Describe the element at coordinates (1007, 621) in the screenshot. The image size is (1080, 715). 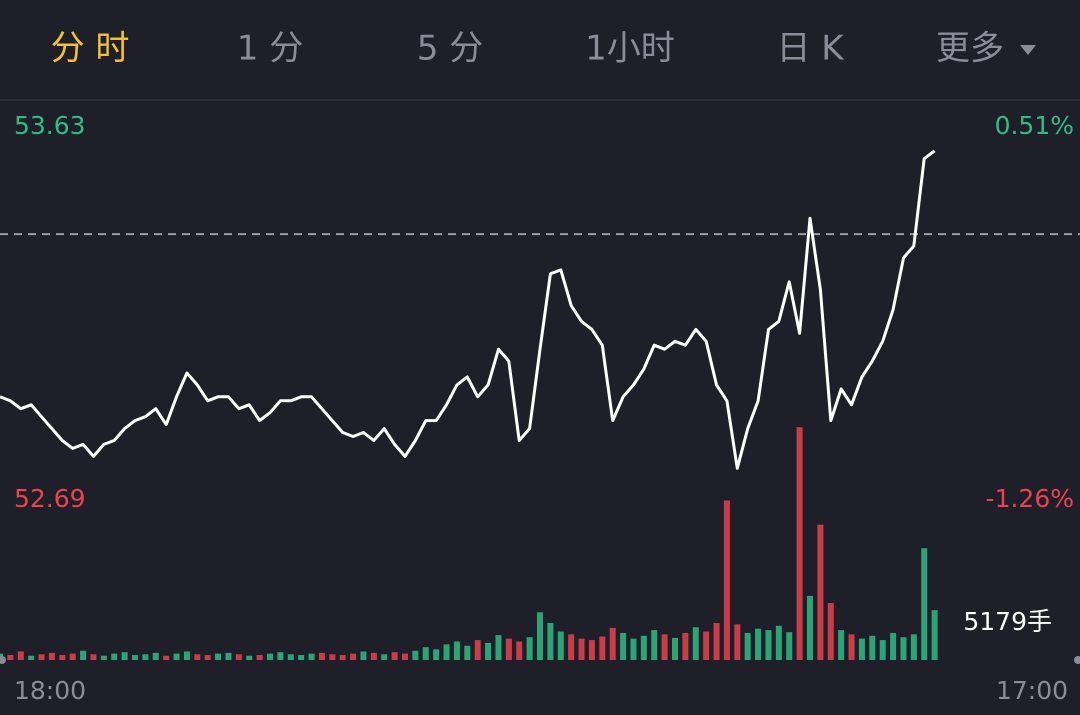
I see `volume-label: 5179手` at that location.